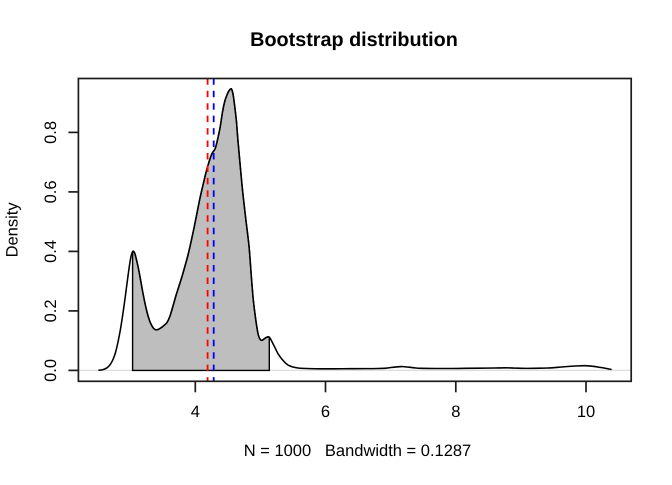 The height and width of the screenshot is (485, 672). I want to click on svg-text: 4, so click(195, 412).